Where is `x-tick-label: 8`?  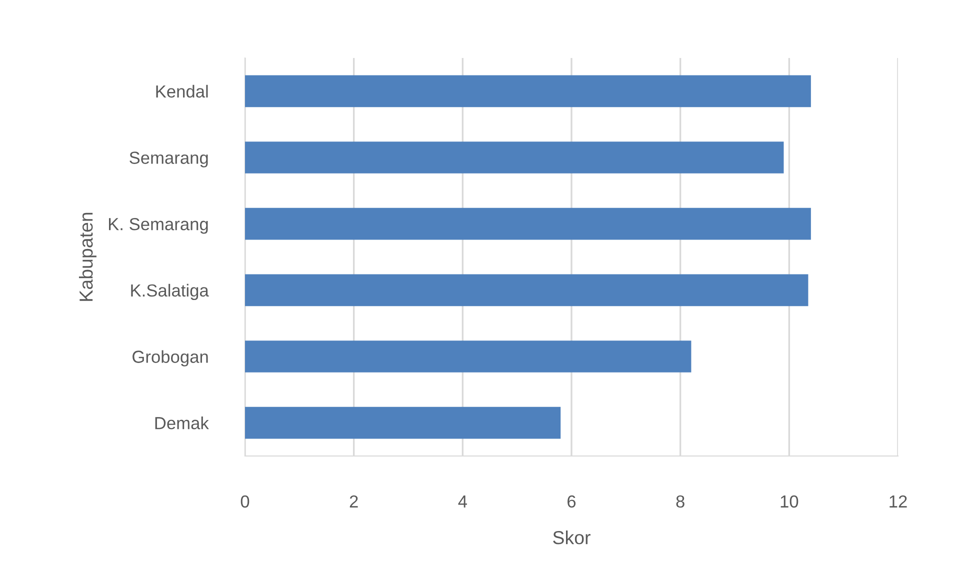 x-tick-label: 8 is located at coordinates (680, 501).